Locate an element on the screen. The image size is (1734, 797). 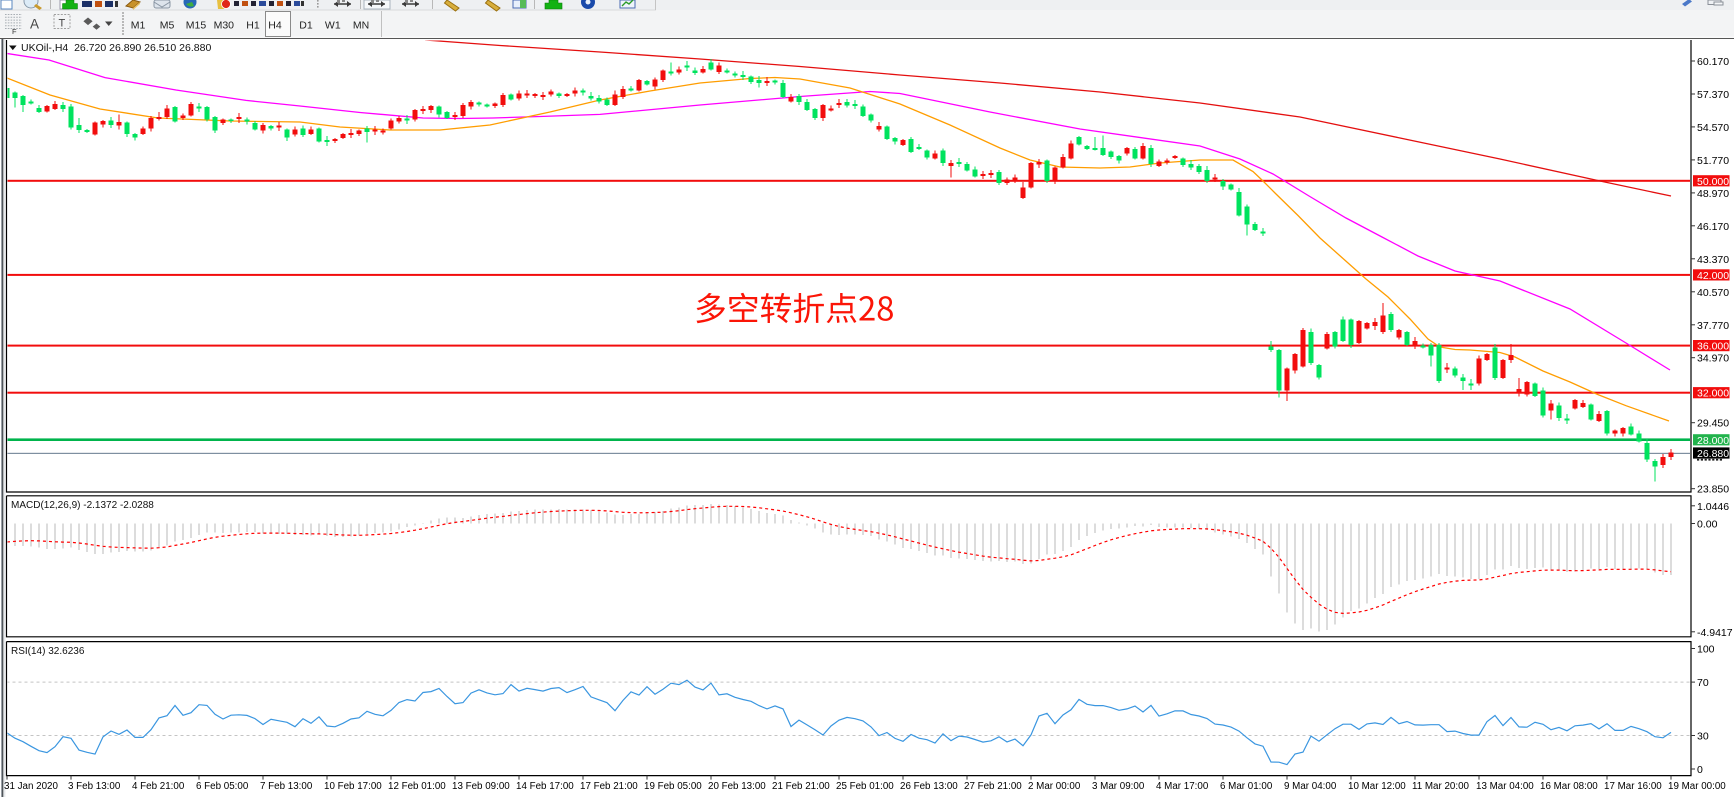
svg-text: 28.000 is located at coordinates (1713, 441).